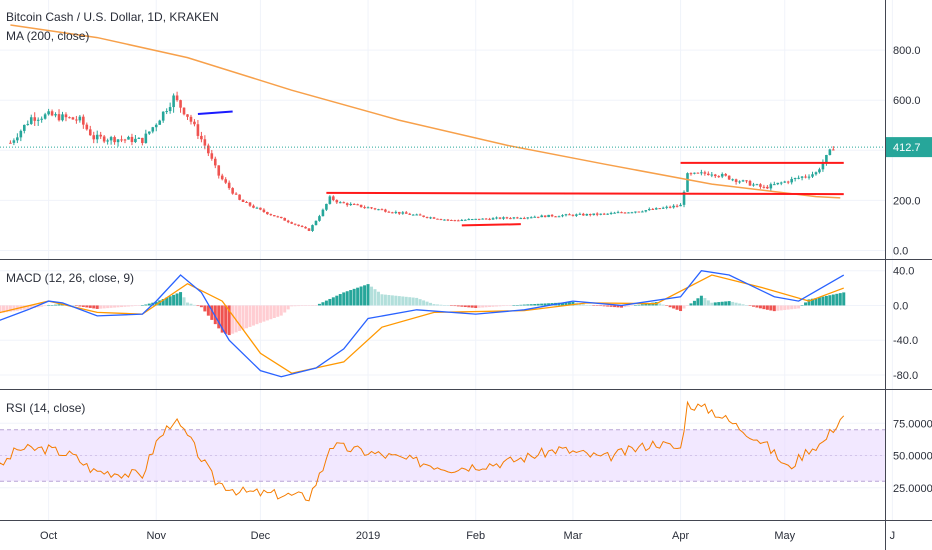 The width and height of the screenshot is (932, 550). What do you see at coordinates (70, 278) in the screenshot?
I see `macd-indicator-label: MACD (12, 26, close, 9)` at bounding box center [70, 278].